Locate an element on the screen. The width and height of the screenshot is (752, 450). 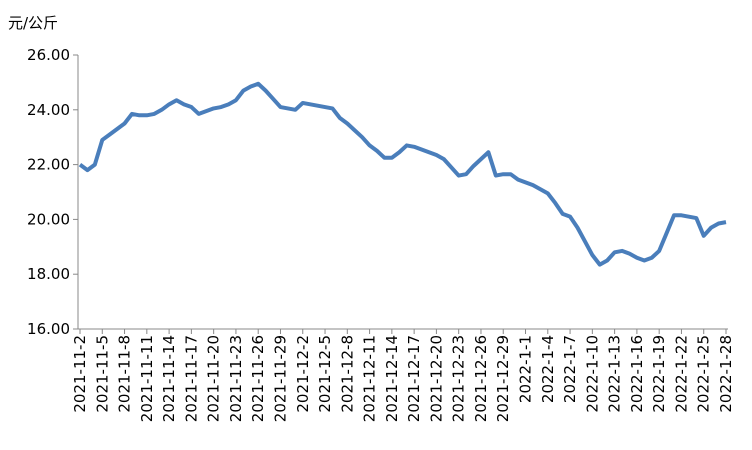
x-tick-label: 2022-1-4 is located at coordinates (548, 369).